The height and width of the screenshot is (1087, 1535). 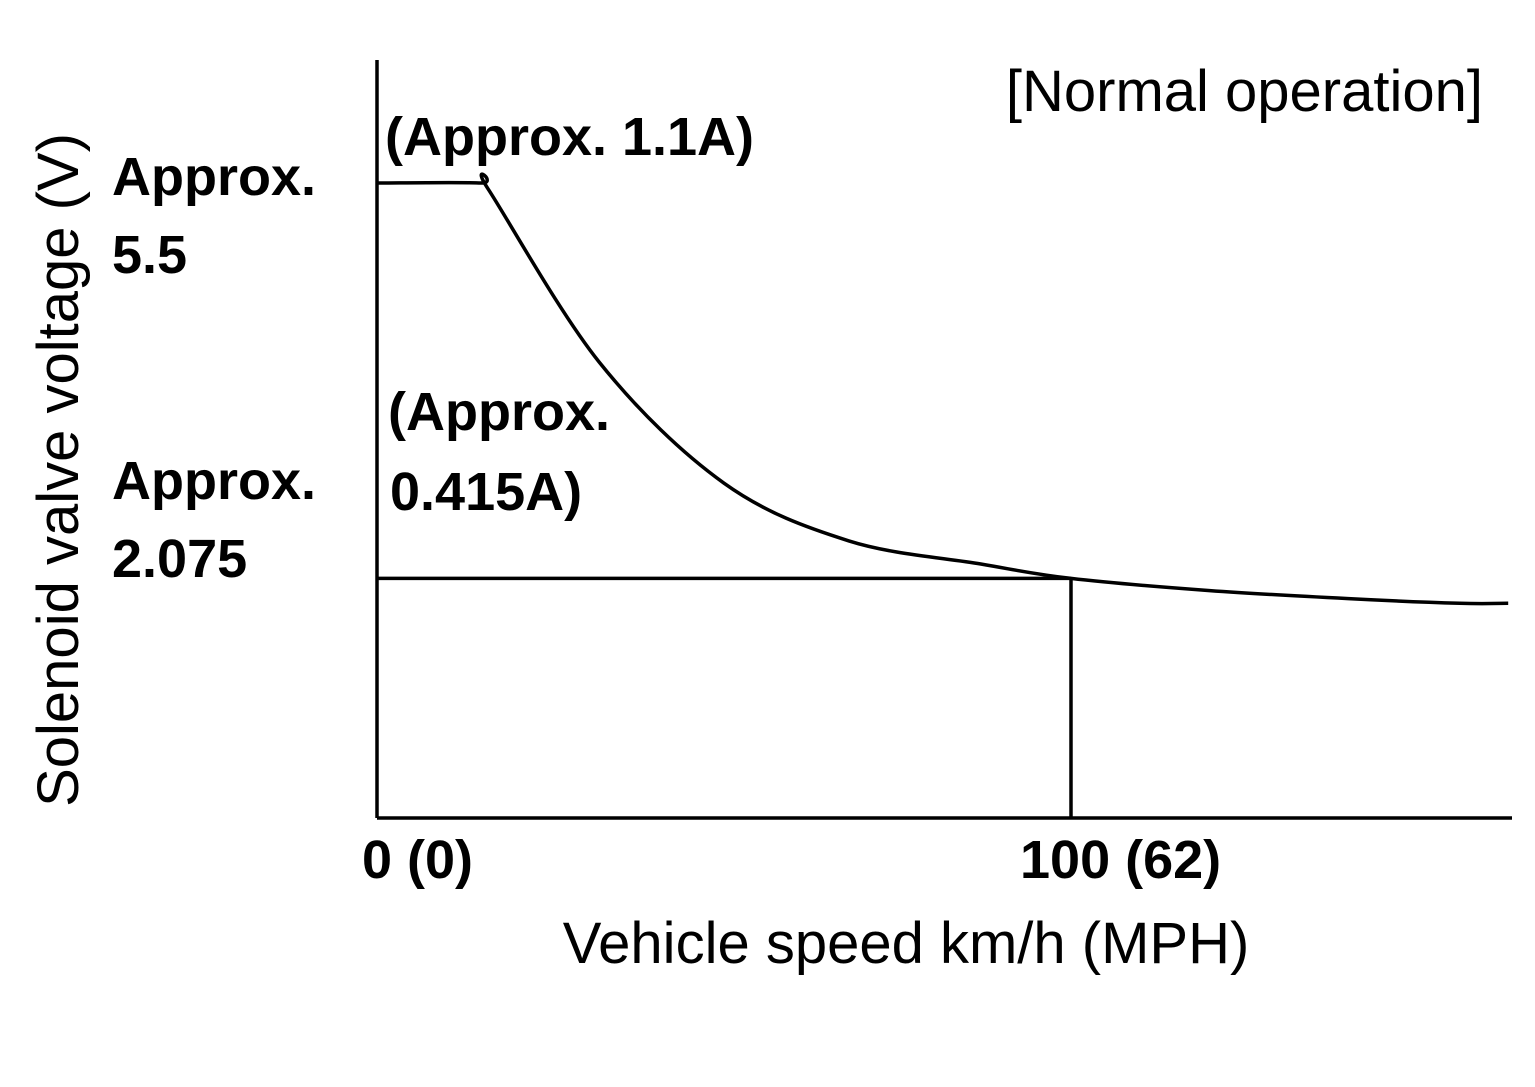 I want to click on y-tick-label-low-line1: Approx., so click(x=214, y=481).